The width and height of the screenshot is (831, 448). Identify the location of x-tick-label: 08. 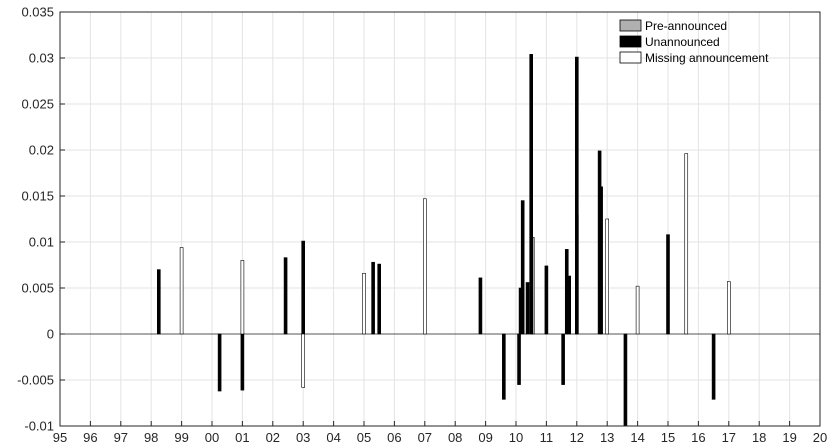
(455, 437).